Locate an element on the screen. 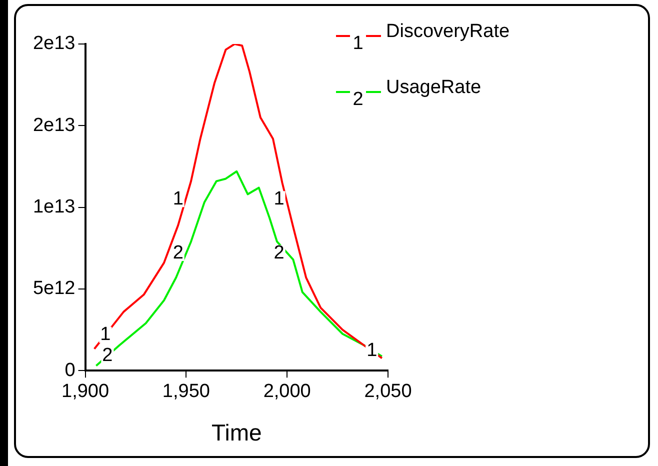 Image resolution: width=658 pixels, height=466 pixels. legend-label: DiscoveryRate is located at coordinates (448, 31).